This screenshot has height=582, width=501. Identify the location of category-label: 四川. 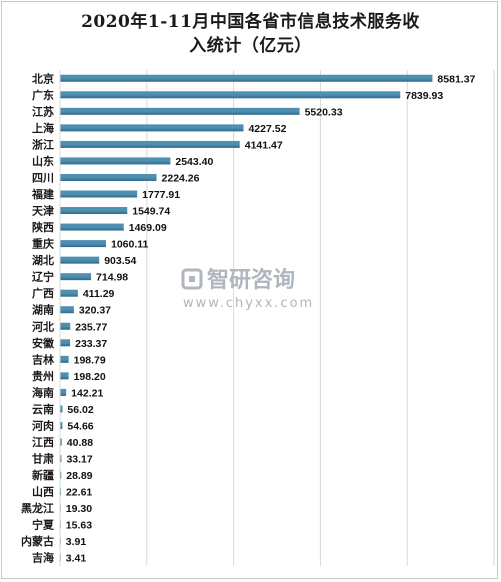
(43, 177).